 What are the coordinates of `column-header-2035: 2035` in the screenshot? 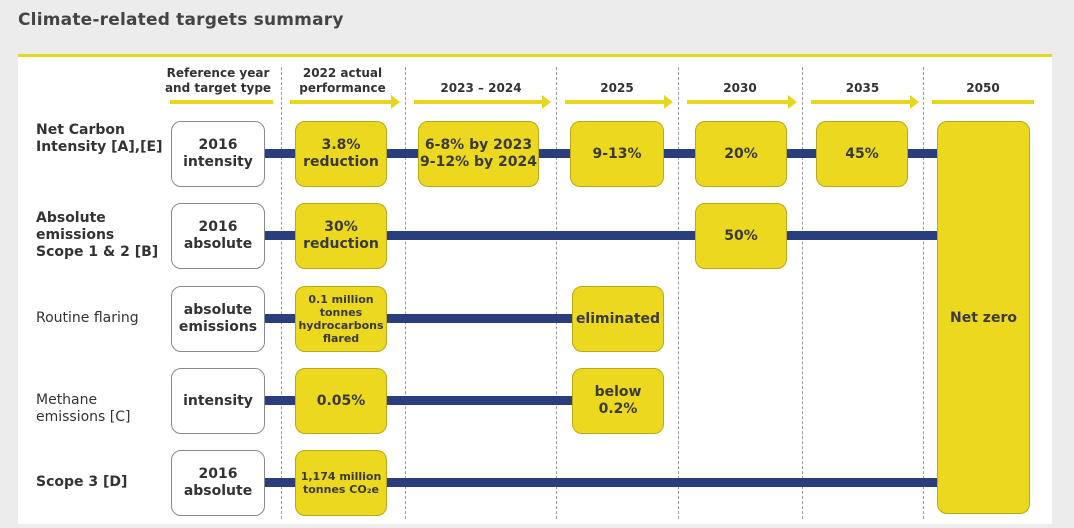 It's located at (862, 88).